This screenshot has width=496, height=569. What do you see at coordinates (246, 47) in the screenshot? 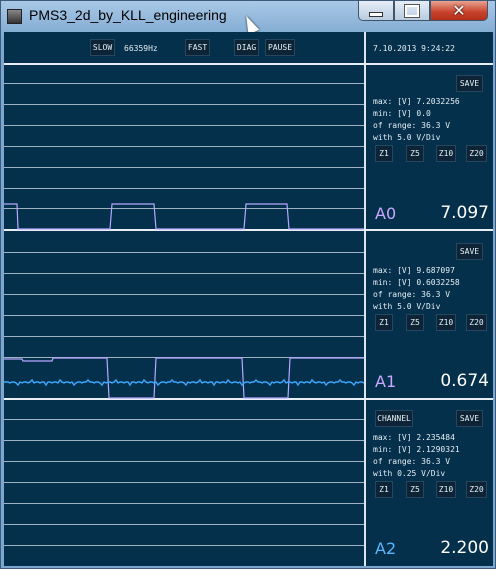
I see `diag-button: DIAG` at bounding box center [246, 47].